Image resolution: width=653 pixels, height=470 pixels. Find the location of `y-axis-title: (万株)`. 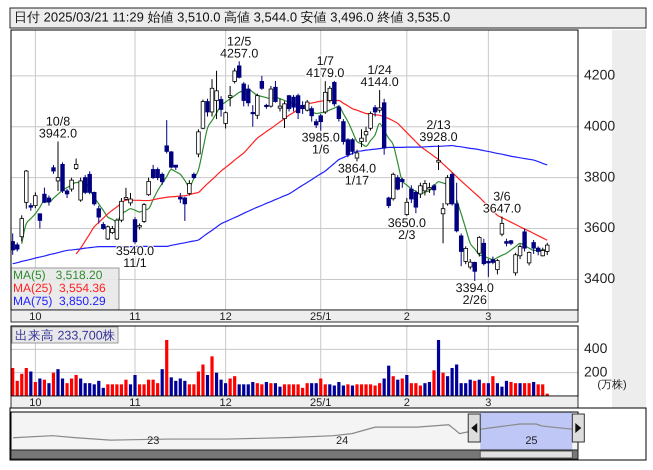

y-axis-title: (万株) is located at coordinates (612, 384).